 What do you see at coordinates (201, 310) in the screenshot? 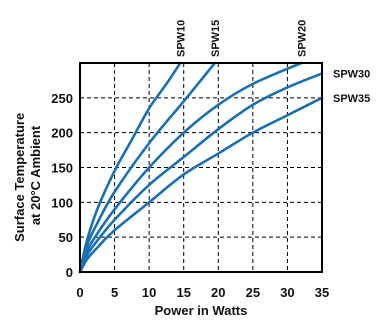
I see `x-axis-title: Power in Watts` at bounding box center [201, 310].